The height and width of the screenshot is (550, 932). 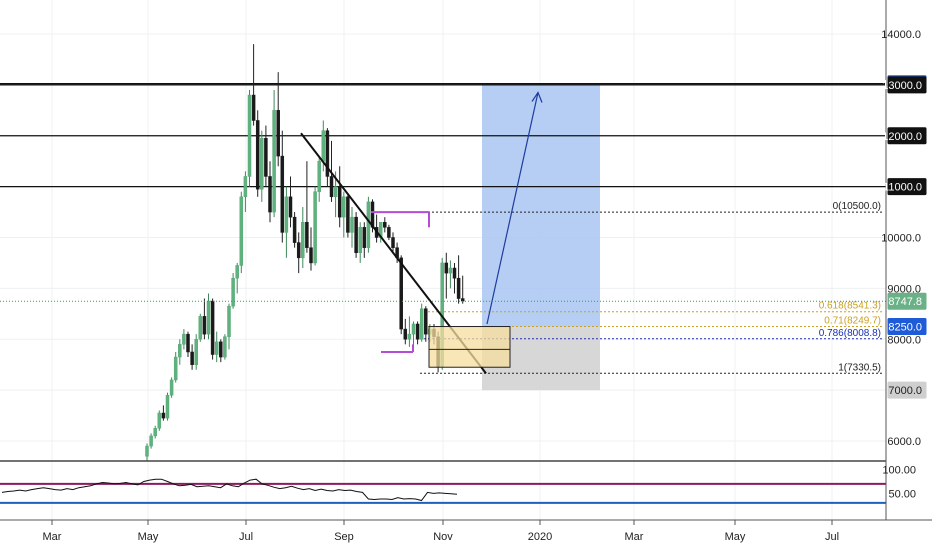 I want to click on fib-level-label: 0.71(8249.7), so click(x=852, y=321).